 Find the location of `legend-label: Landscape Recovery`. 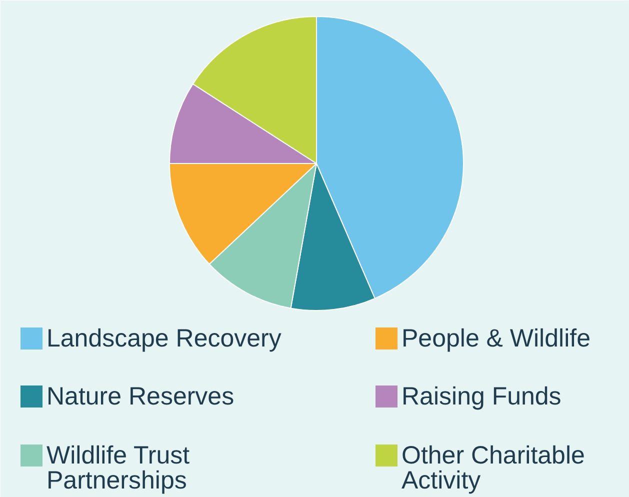

legend-label: Landscape Recovery is located at coordinates (164, 338).